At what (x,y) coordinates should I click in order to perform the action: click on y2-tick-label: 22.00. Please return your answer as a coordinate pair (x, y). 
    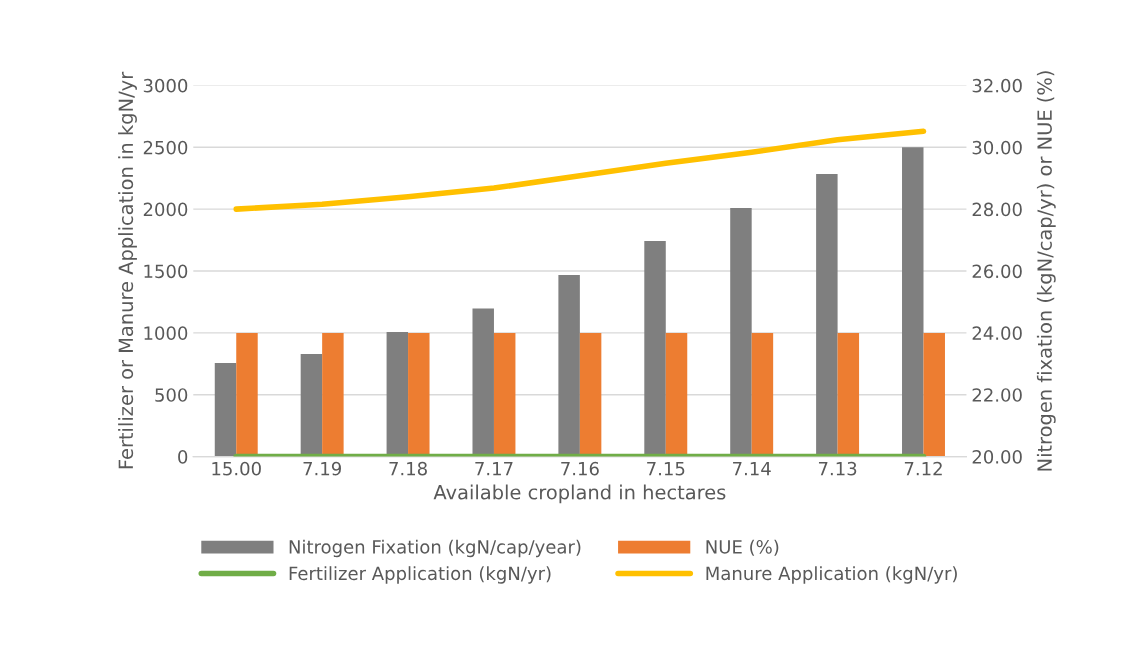
    Looking at the image, I should click on (997, 395).